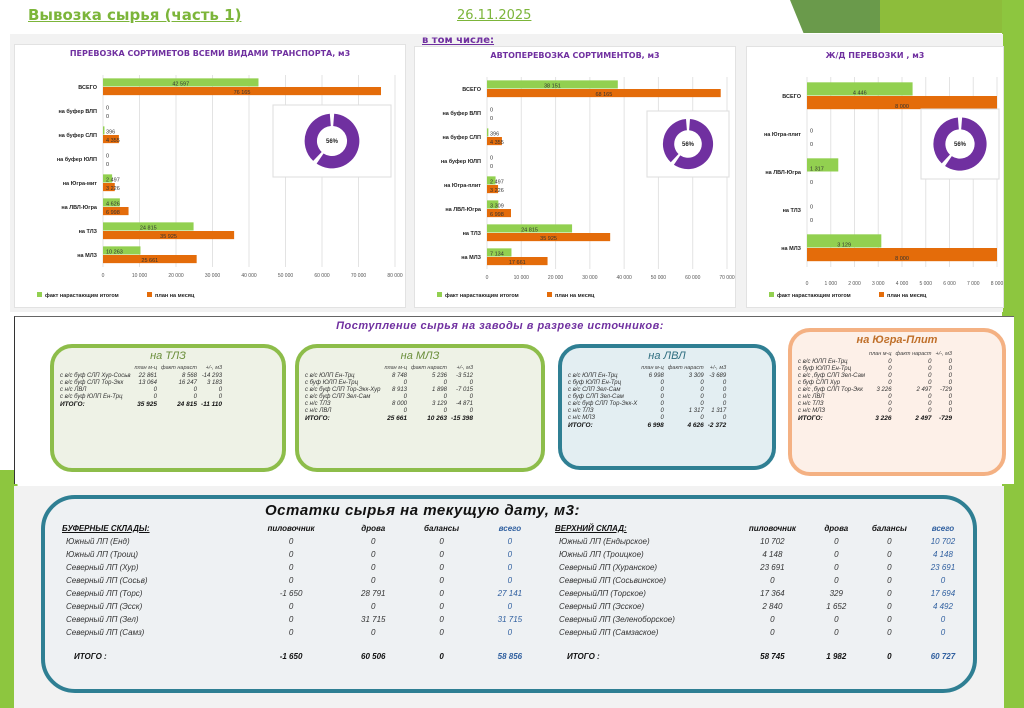 The width and height of the screenshot is (1024, 708). Describe the element at coordinates (875, 418) in the screenshot. I see `total-row: ИТОГО: 3 226 2 497 -729` at that location.